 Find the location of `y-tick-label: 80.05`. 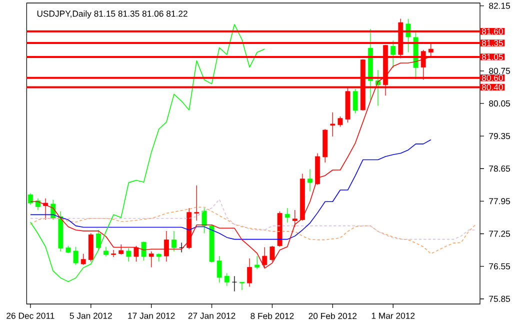

y-tick-label: 80.05 is located at coordinates (499, 103).